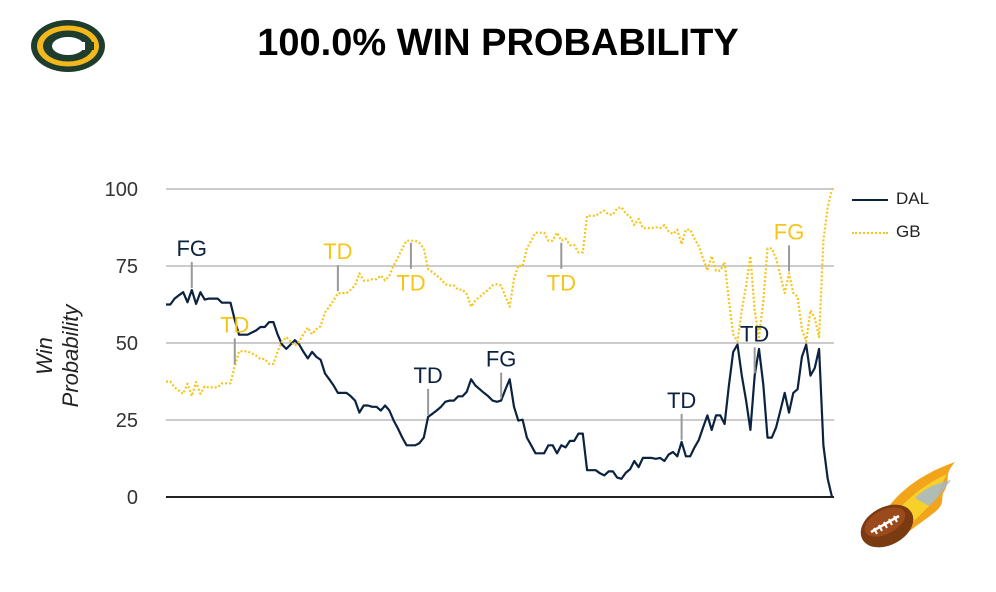 The height and width of the screenshot is (592, 996). I want to click on page-title: 100.0% WIN PROBABILITY, so click(498, 43).